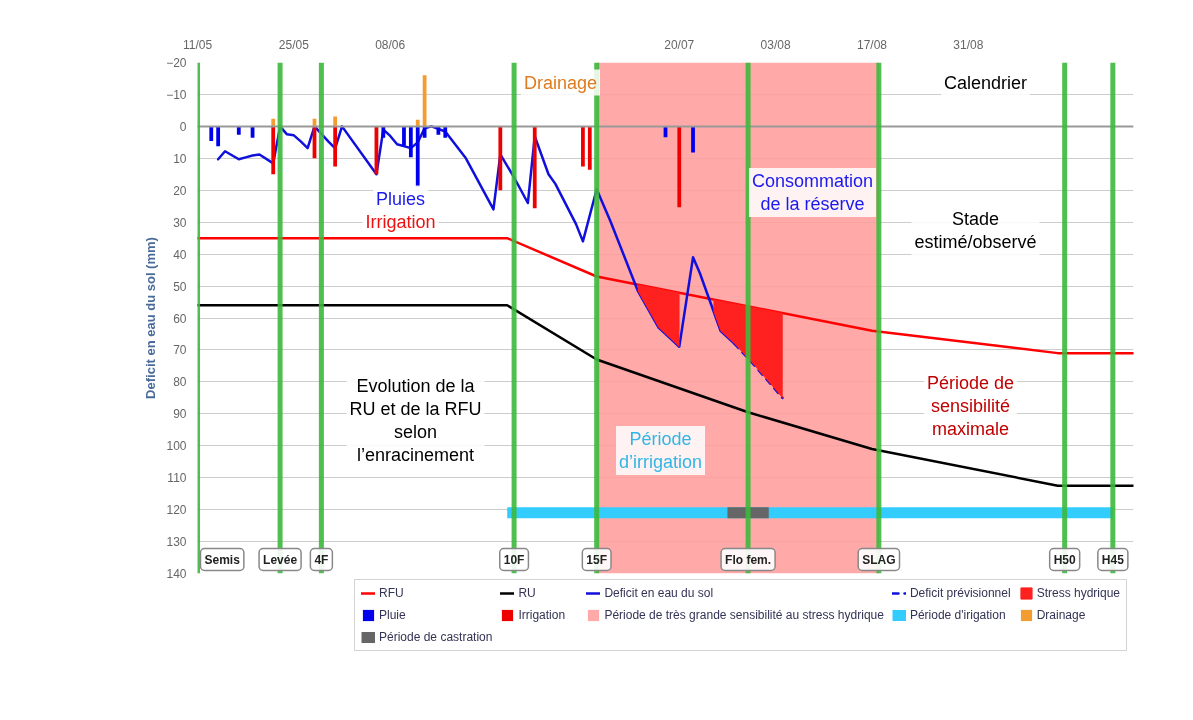 The height and width of the screenshot is (720, 1193). Describe the element at coordinates (527, 593) in the screenshot. I see `legend-label: RU` at that location.